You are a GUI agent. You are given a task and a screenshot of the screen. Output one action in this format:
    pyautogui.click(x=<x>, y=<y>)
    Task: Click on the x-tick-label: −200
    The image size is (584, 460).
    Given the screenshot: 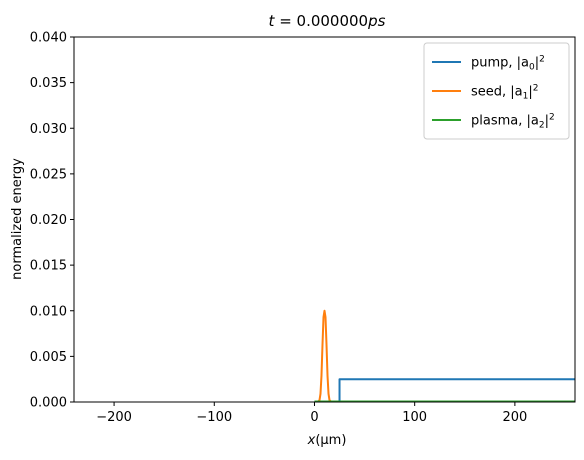 What is the action you would take?
    pyautogui.click(x=114, y=417)
    